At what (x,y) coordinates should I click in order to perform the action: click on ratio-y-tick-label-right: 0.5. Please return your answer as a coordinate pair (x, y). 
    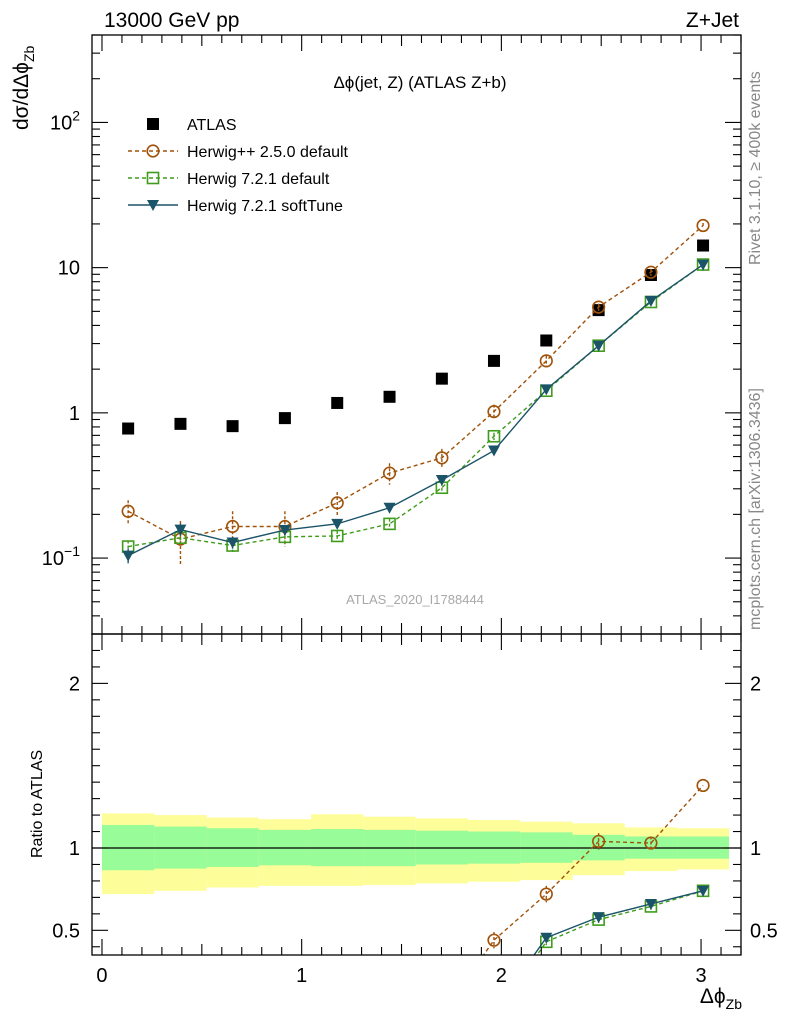
    Looking at the image, I should click on (764, 931).